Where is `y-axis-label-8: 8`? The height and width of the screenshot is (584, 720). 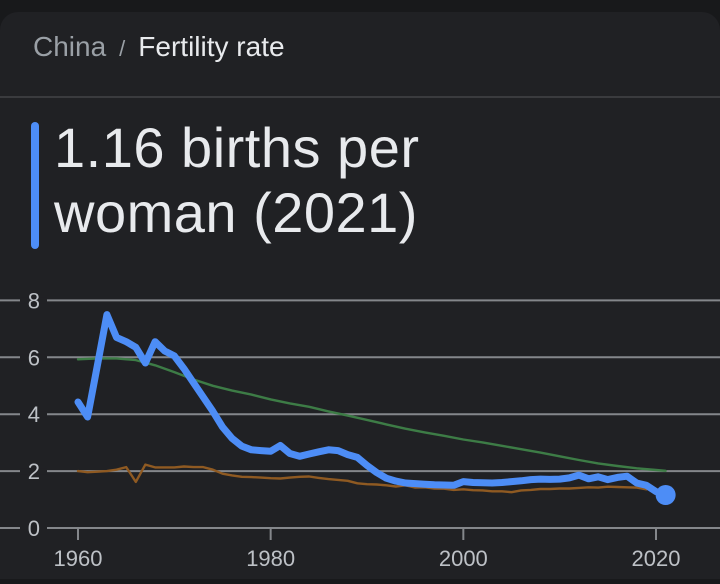
y-axis-label-8: 8 is located at coordinates (34, 300).